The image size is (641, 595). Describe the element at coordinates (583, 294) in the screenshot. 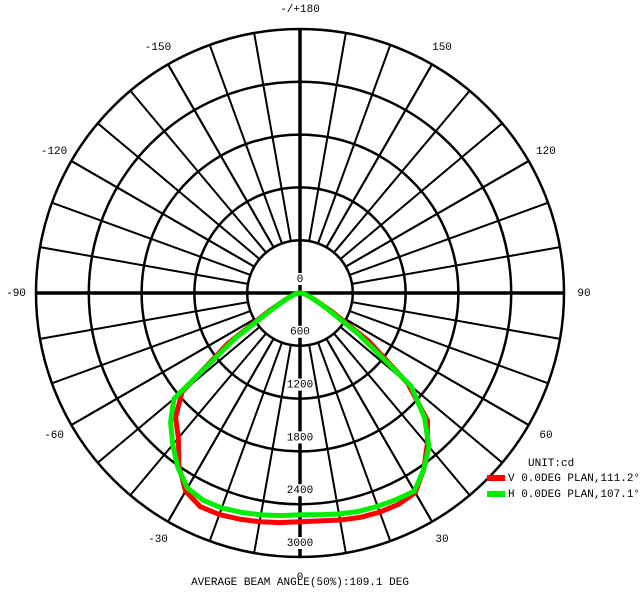

I see `angle-tick-label: 90` at that location.